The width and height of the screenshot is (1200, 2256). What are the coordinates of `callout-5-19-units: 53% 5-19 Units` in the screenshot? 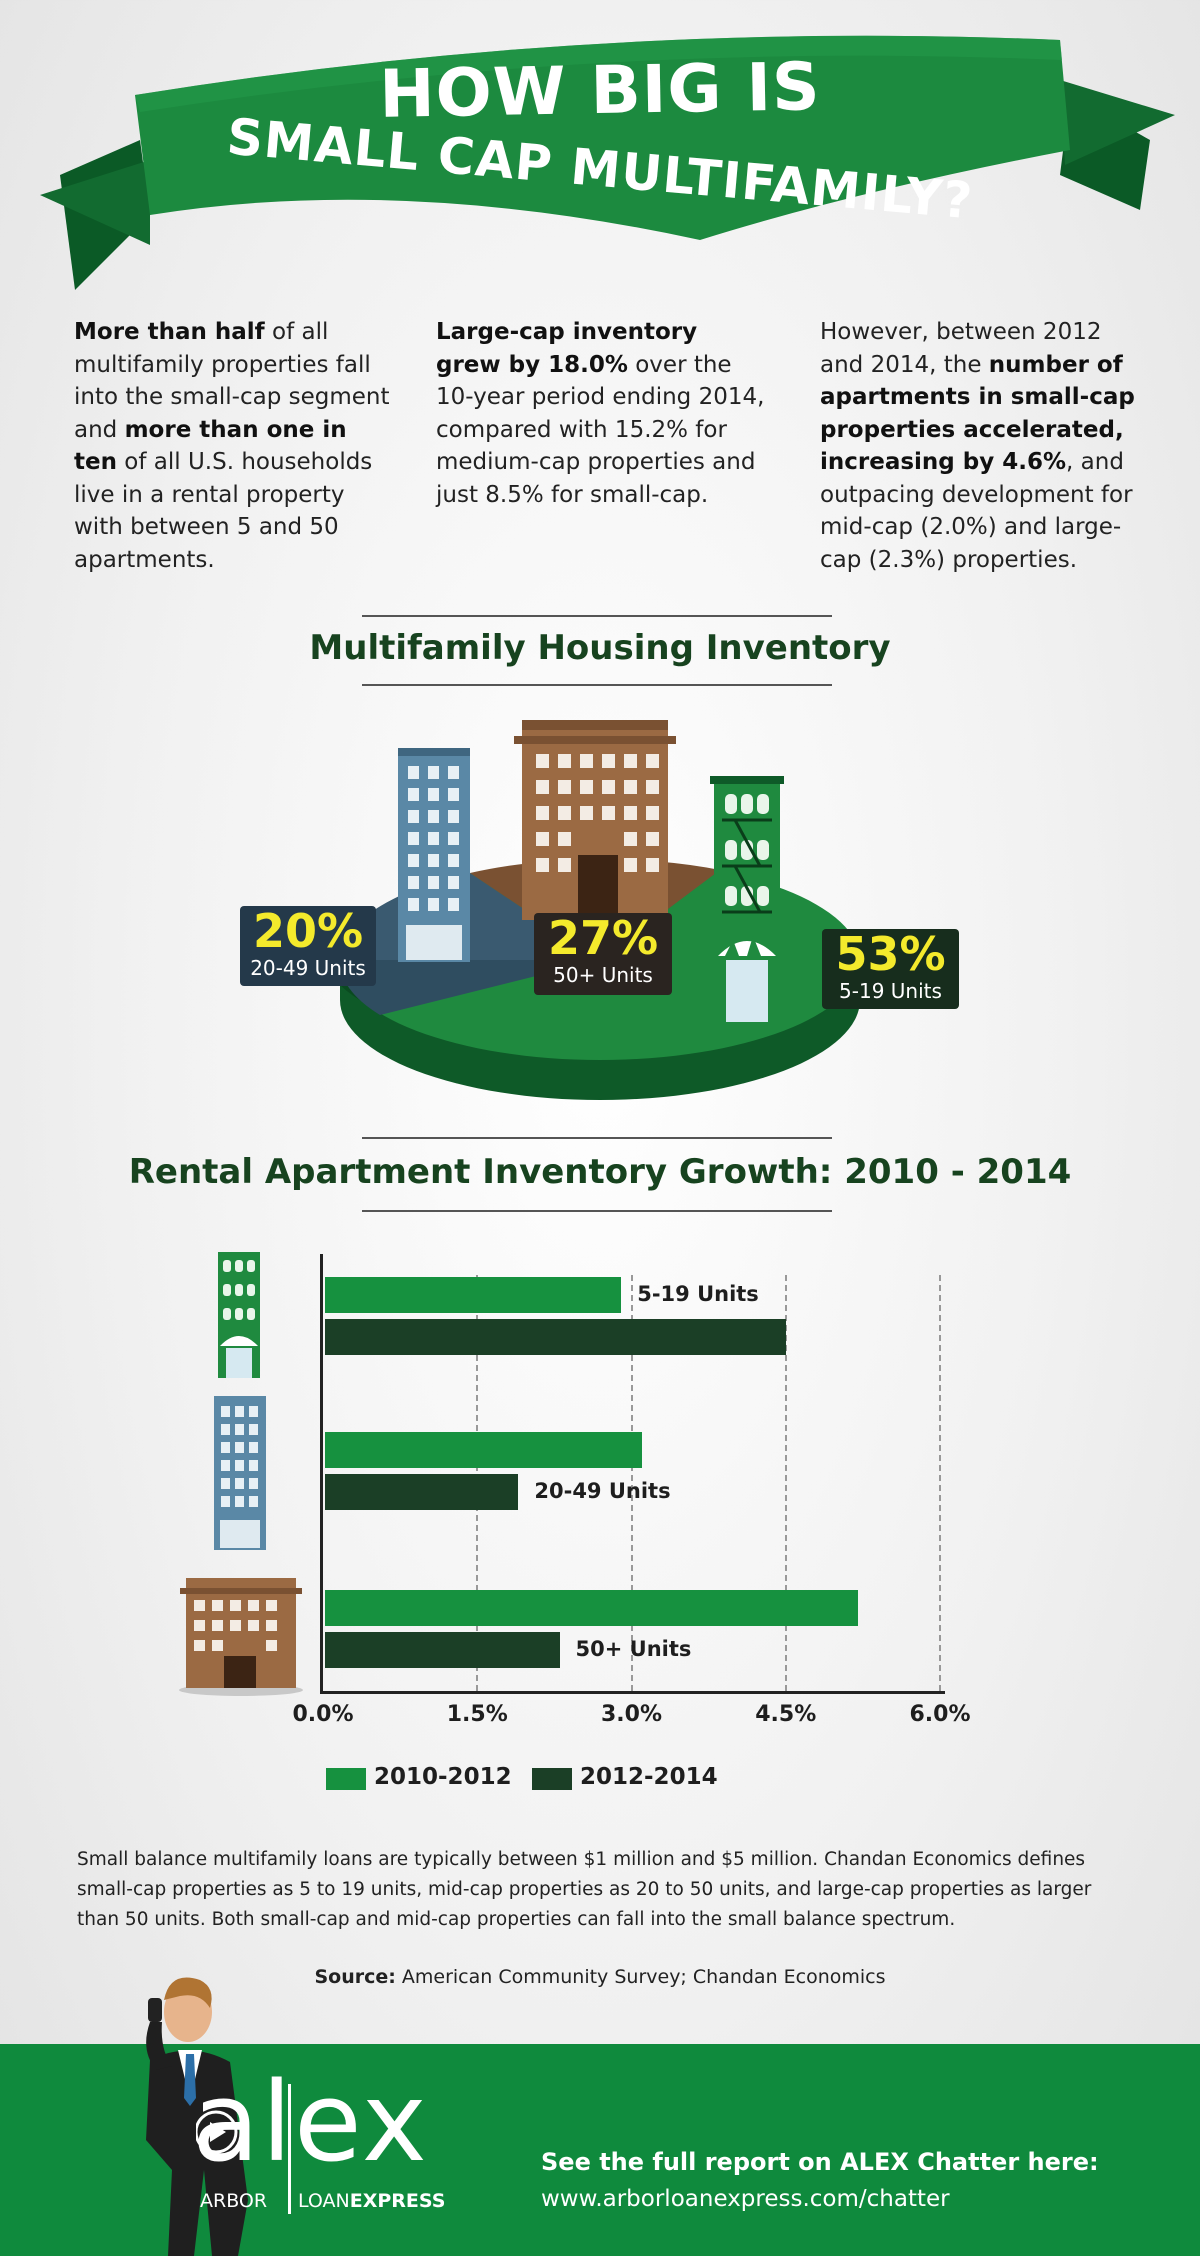 It's located at (890, 969).